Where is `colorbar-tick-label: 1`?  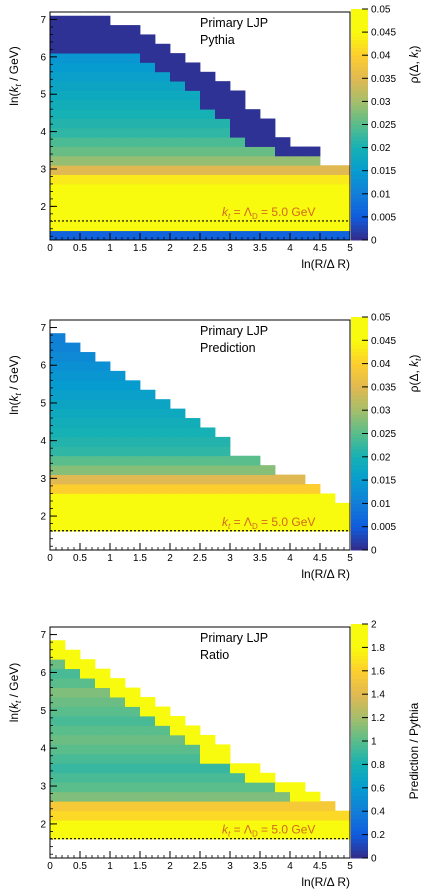 colorbar-tick-label: 1 is located at coordinates (374, 742).